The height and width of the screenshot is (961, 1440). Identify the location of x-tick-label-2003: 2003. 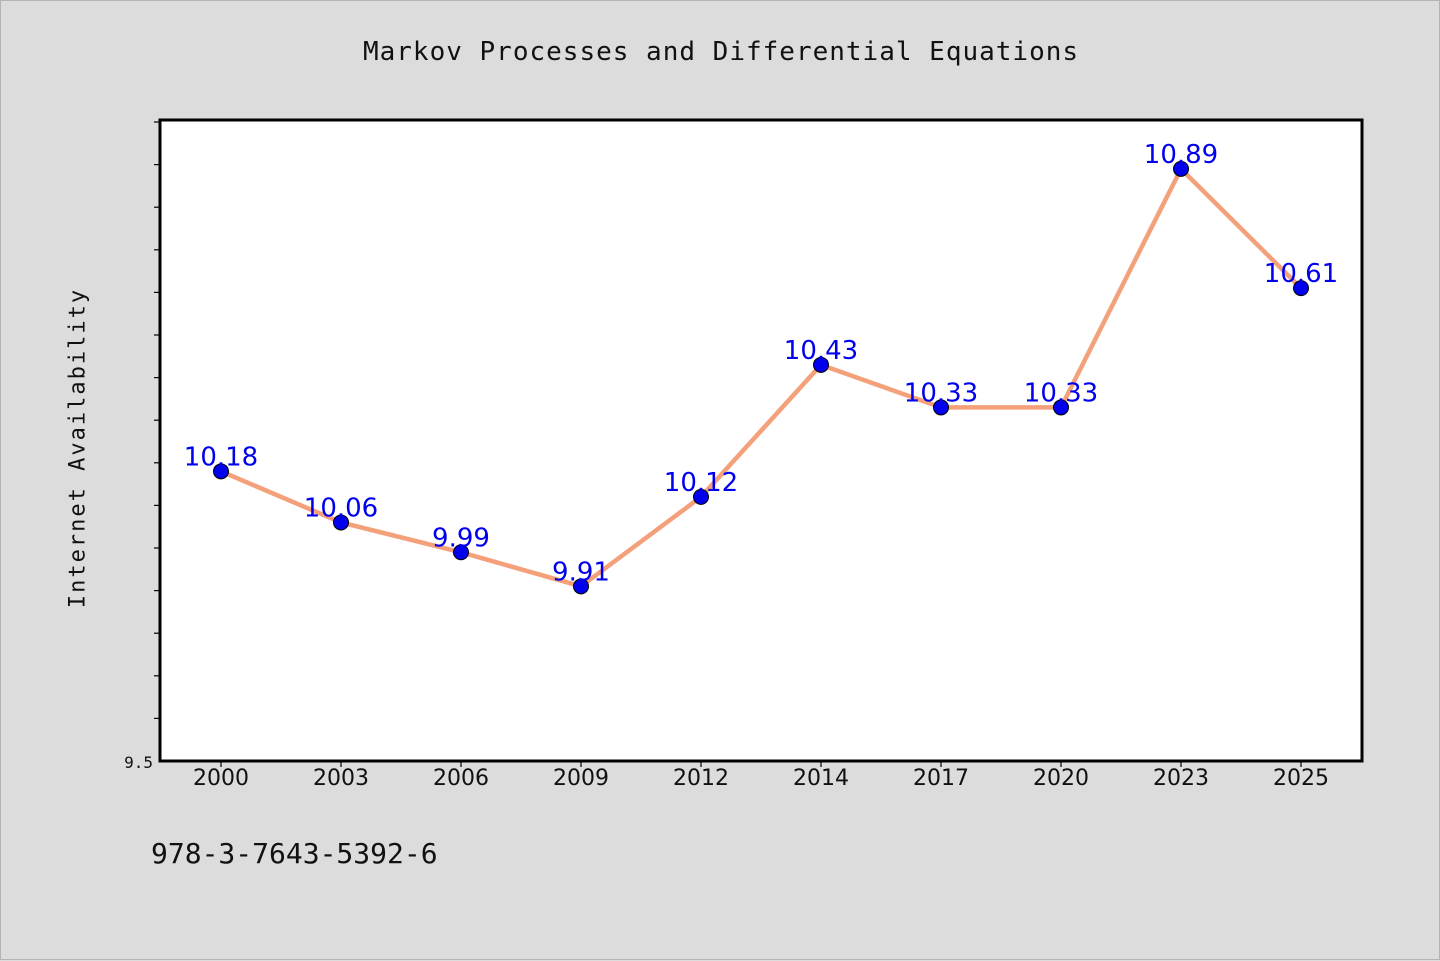
(341, 778).